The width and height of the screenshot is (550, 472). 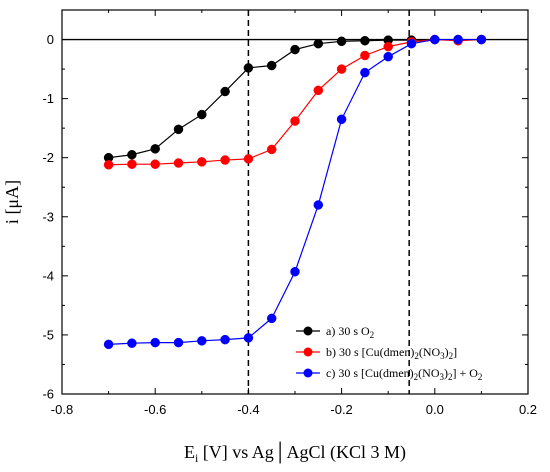 What do you see at coordinates (48, 394) in the screenshot?
I see `y-tick-label: -6` at bounding box center [48, 394].